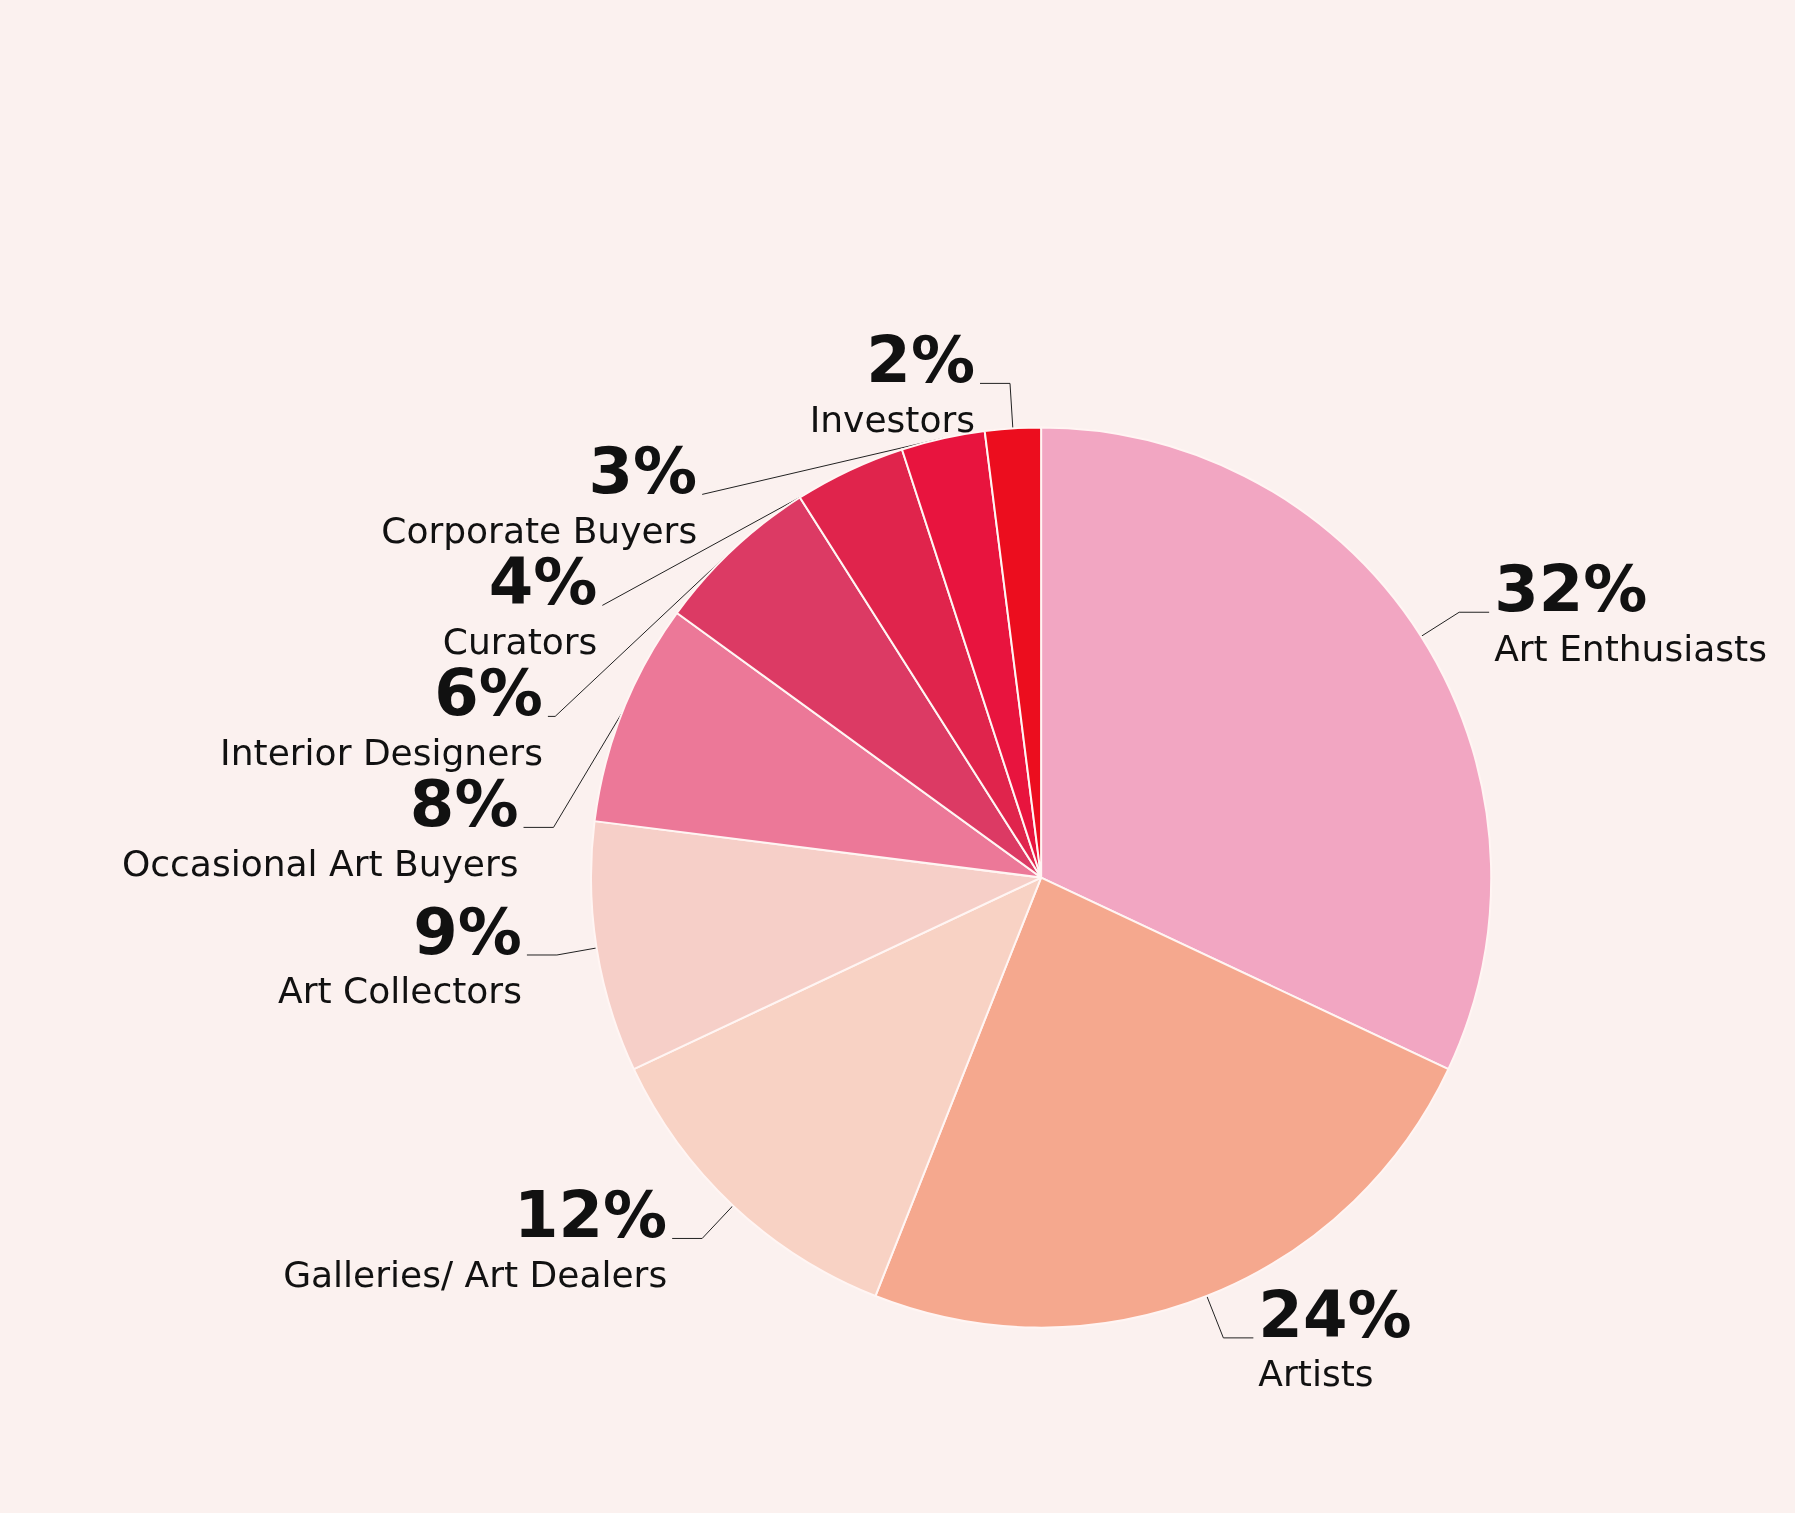 The width and height of the screenshot is (1795, 1513). What do you see at coordinates (467, 931) in the screenshot?
I see `data-label: 9%` at bounding box center [467, 931].